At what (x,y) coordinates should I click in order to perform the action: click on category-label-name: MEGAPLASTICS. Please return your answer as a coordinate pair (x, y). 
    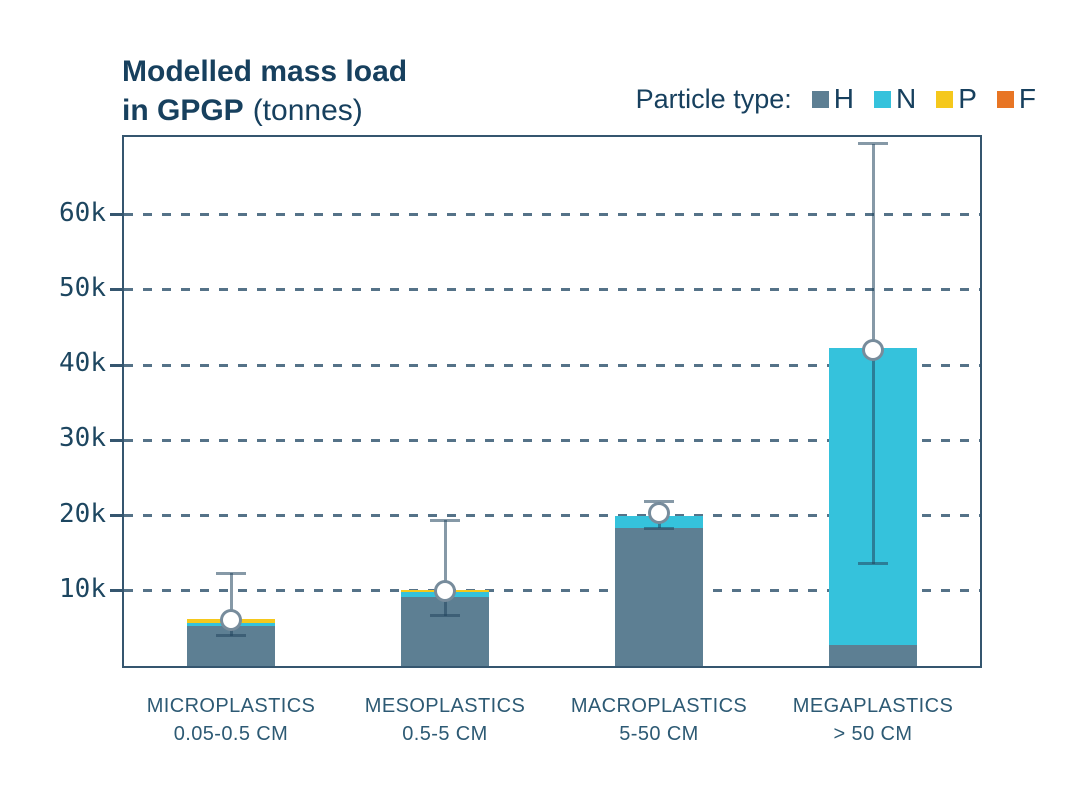
    Looking at the image, I should click on (873, 706).